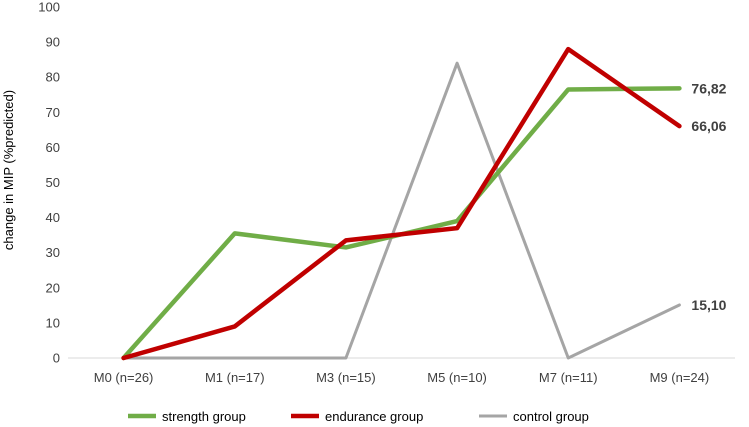 The height and width of the screenshot is (427, 749). What do you see at coordinates (53, 287) in the screenshot?
I see `y-tick-label: 20` at bounding box center [53, 287].